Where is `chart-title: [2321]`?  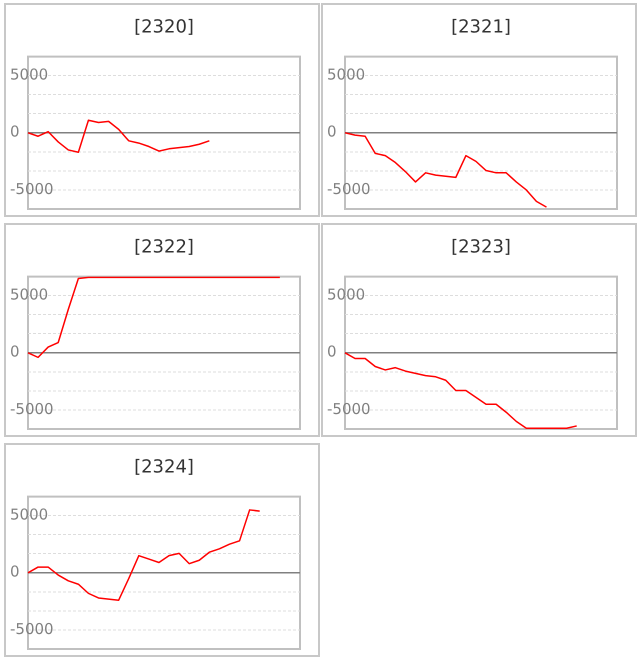 chart-title: [2321] is located at coordinates (481, 27).